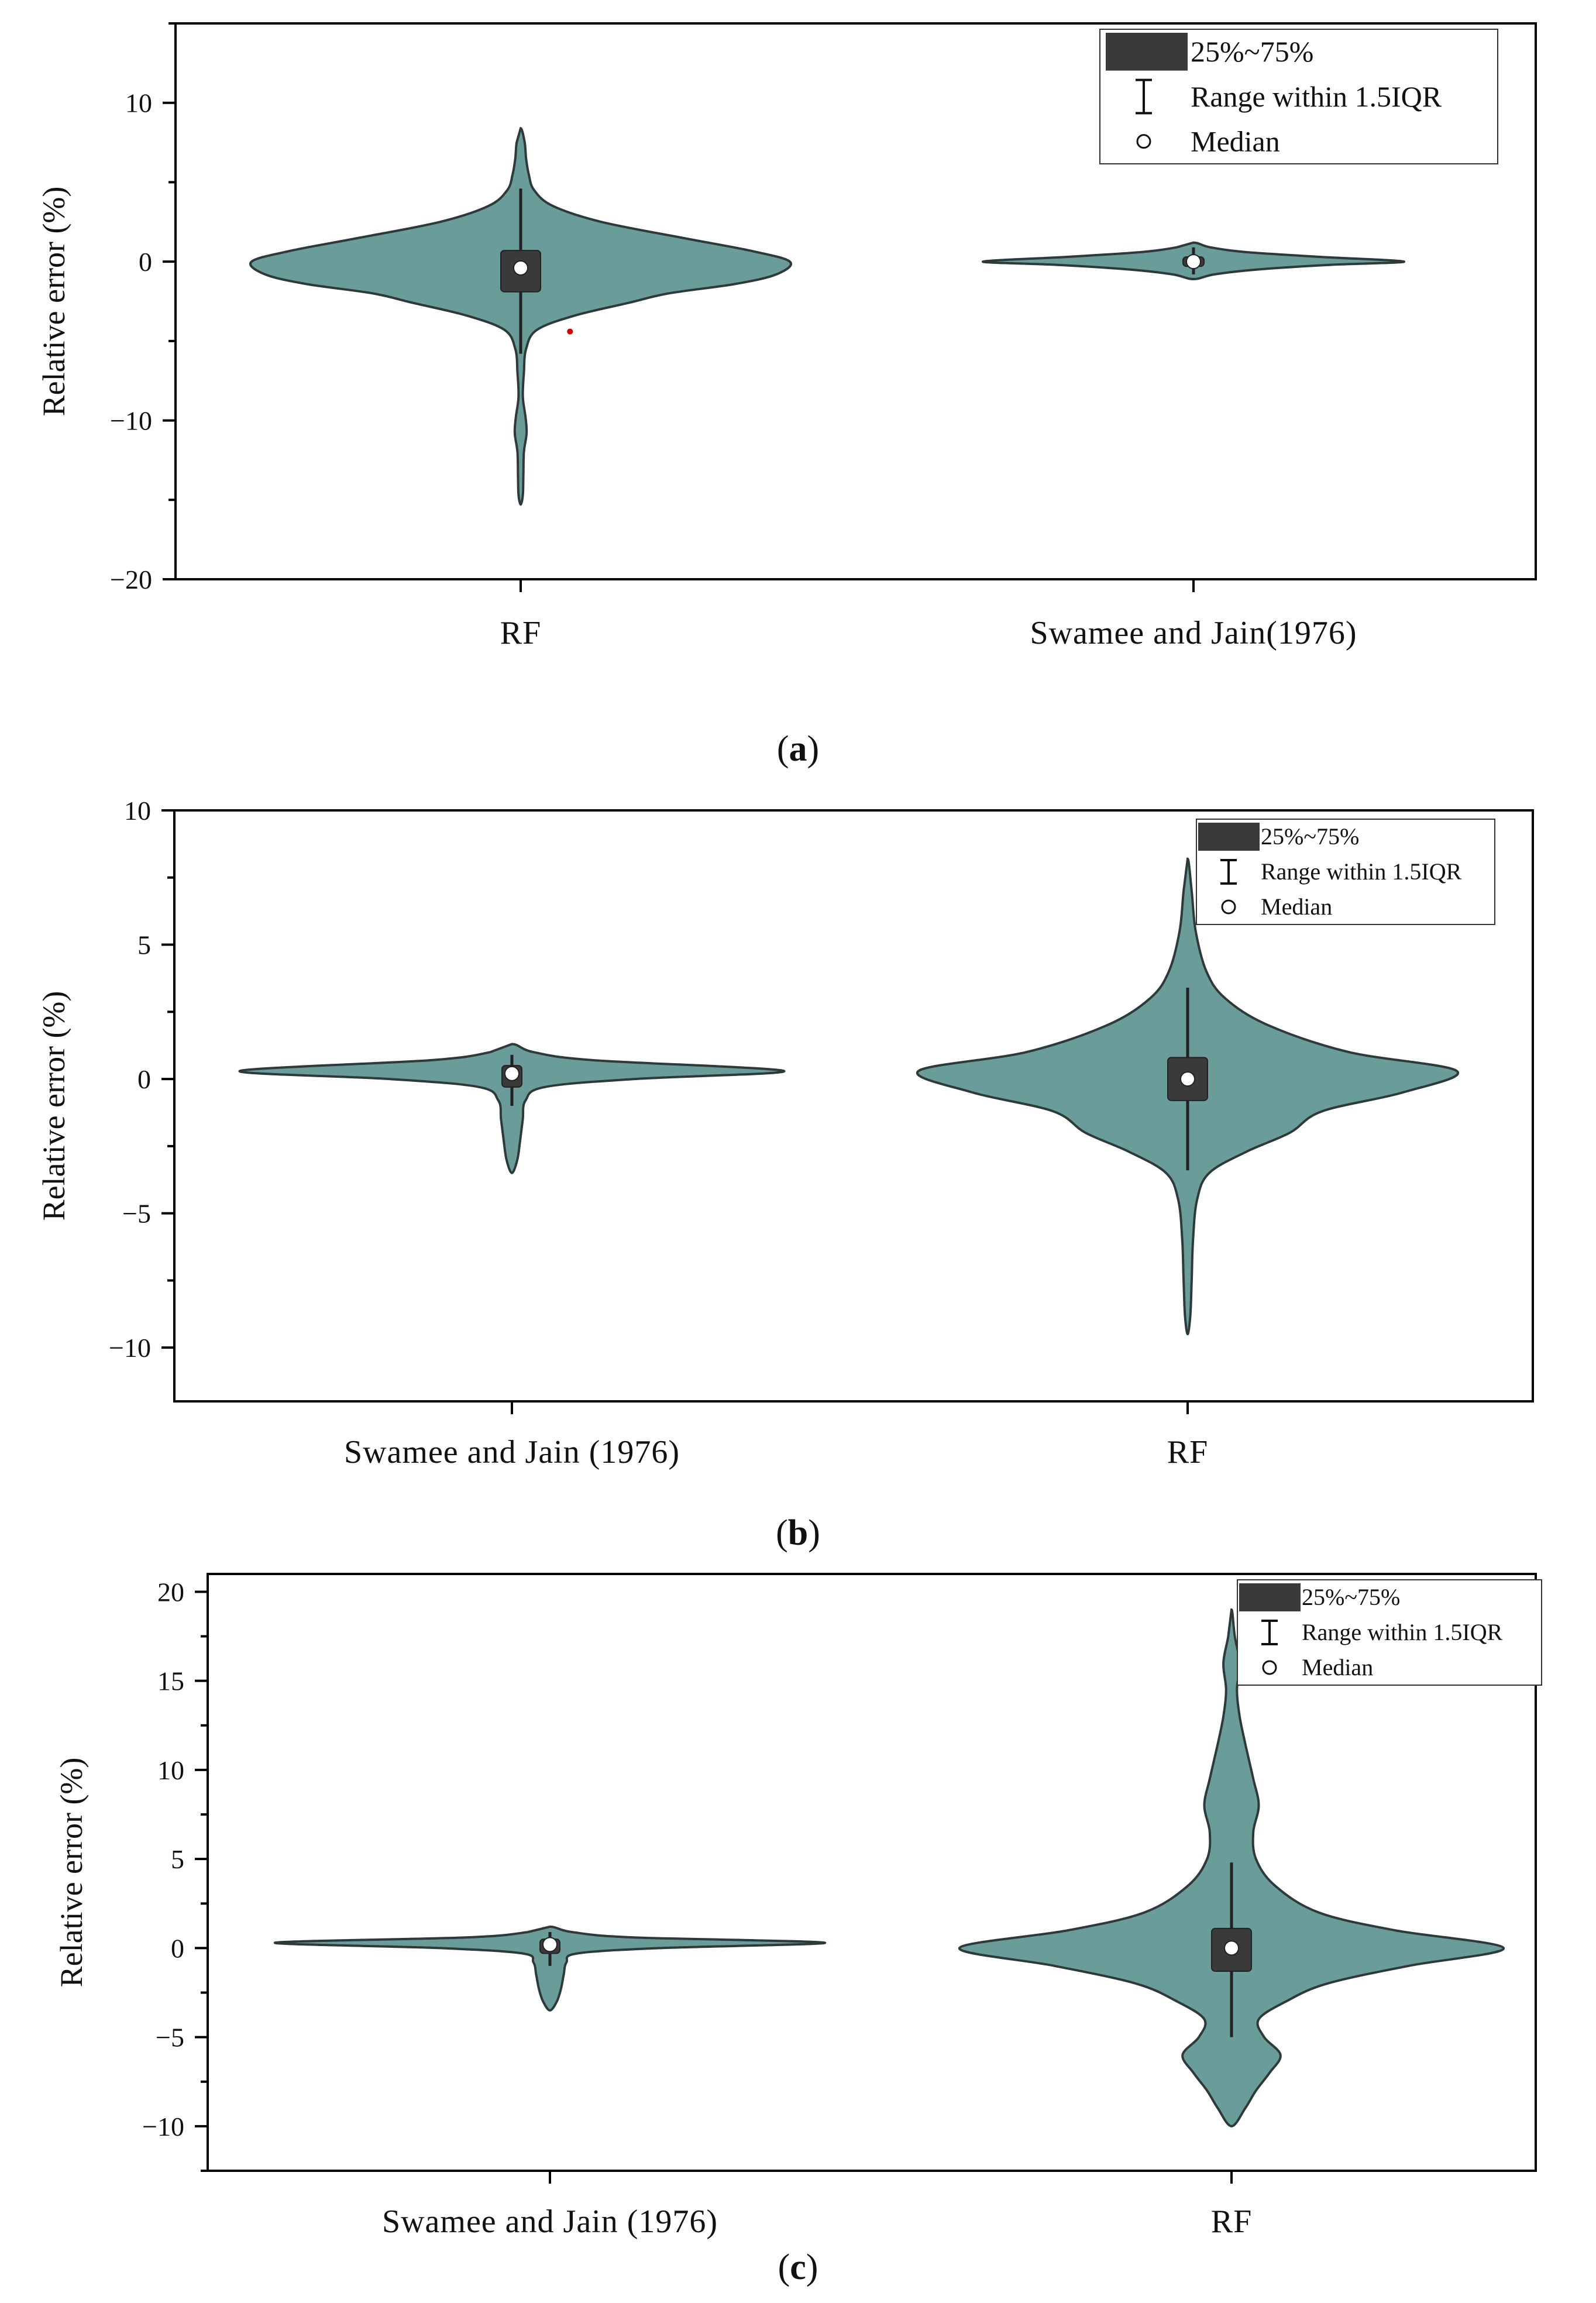  Describe the element at coordinates (570, 331) in the screenshot. I see `outlier-point` at that location.